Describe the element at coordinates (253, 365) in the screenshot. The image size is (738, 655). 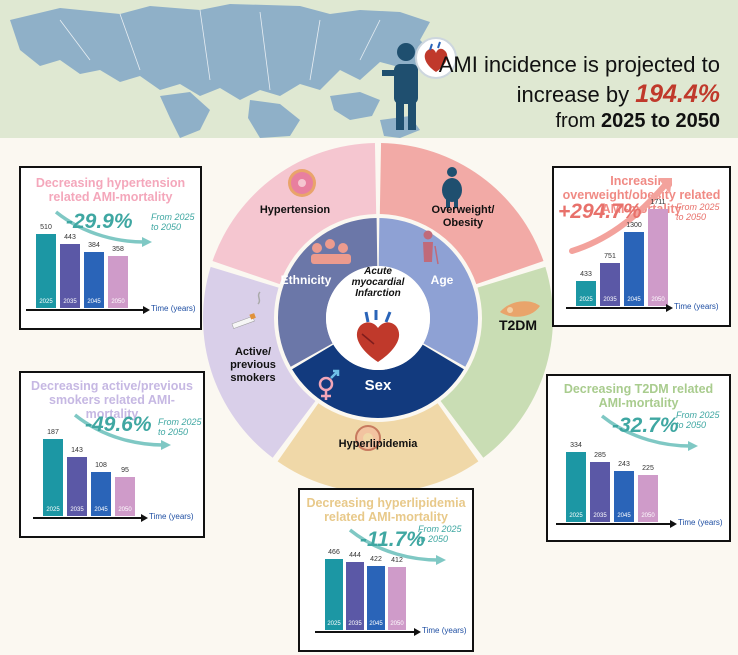
I see `outer-segment-label-5: Active/previous smokers` at that location.